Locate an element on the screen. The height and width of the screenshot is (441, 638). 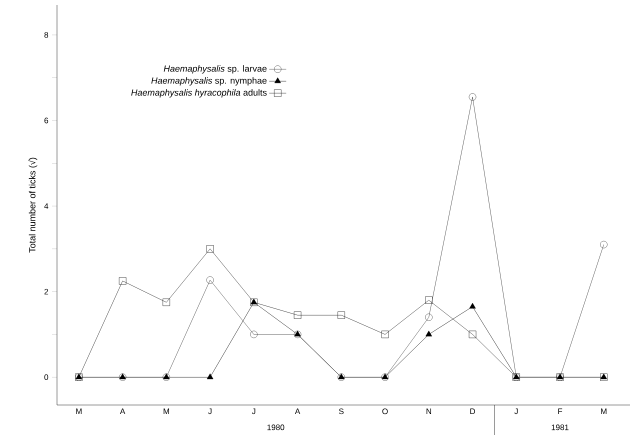
legend-label: Haemaphysalis hyracophila adults is located at coordinates (199, 93).